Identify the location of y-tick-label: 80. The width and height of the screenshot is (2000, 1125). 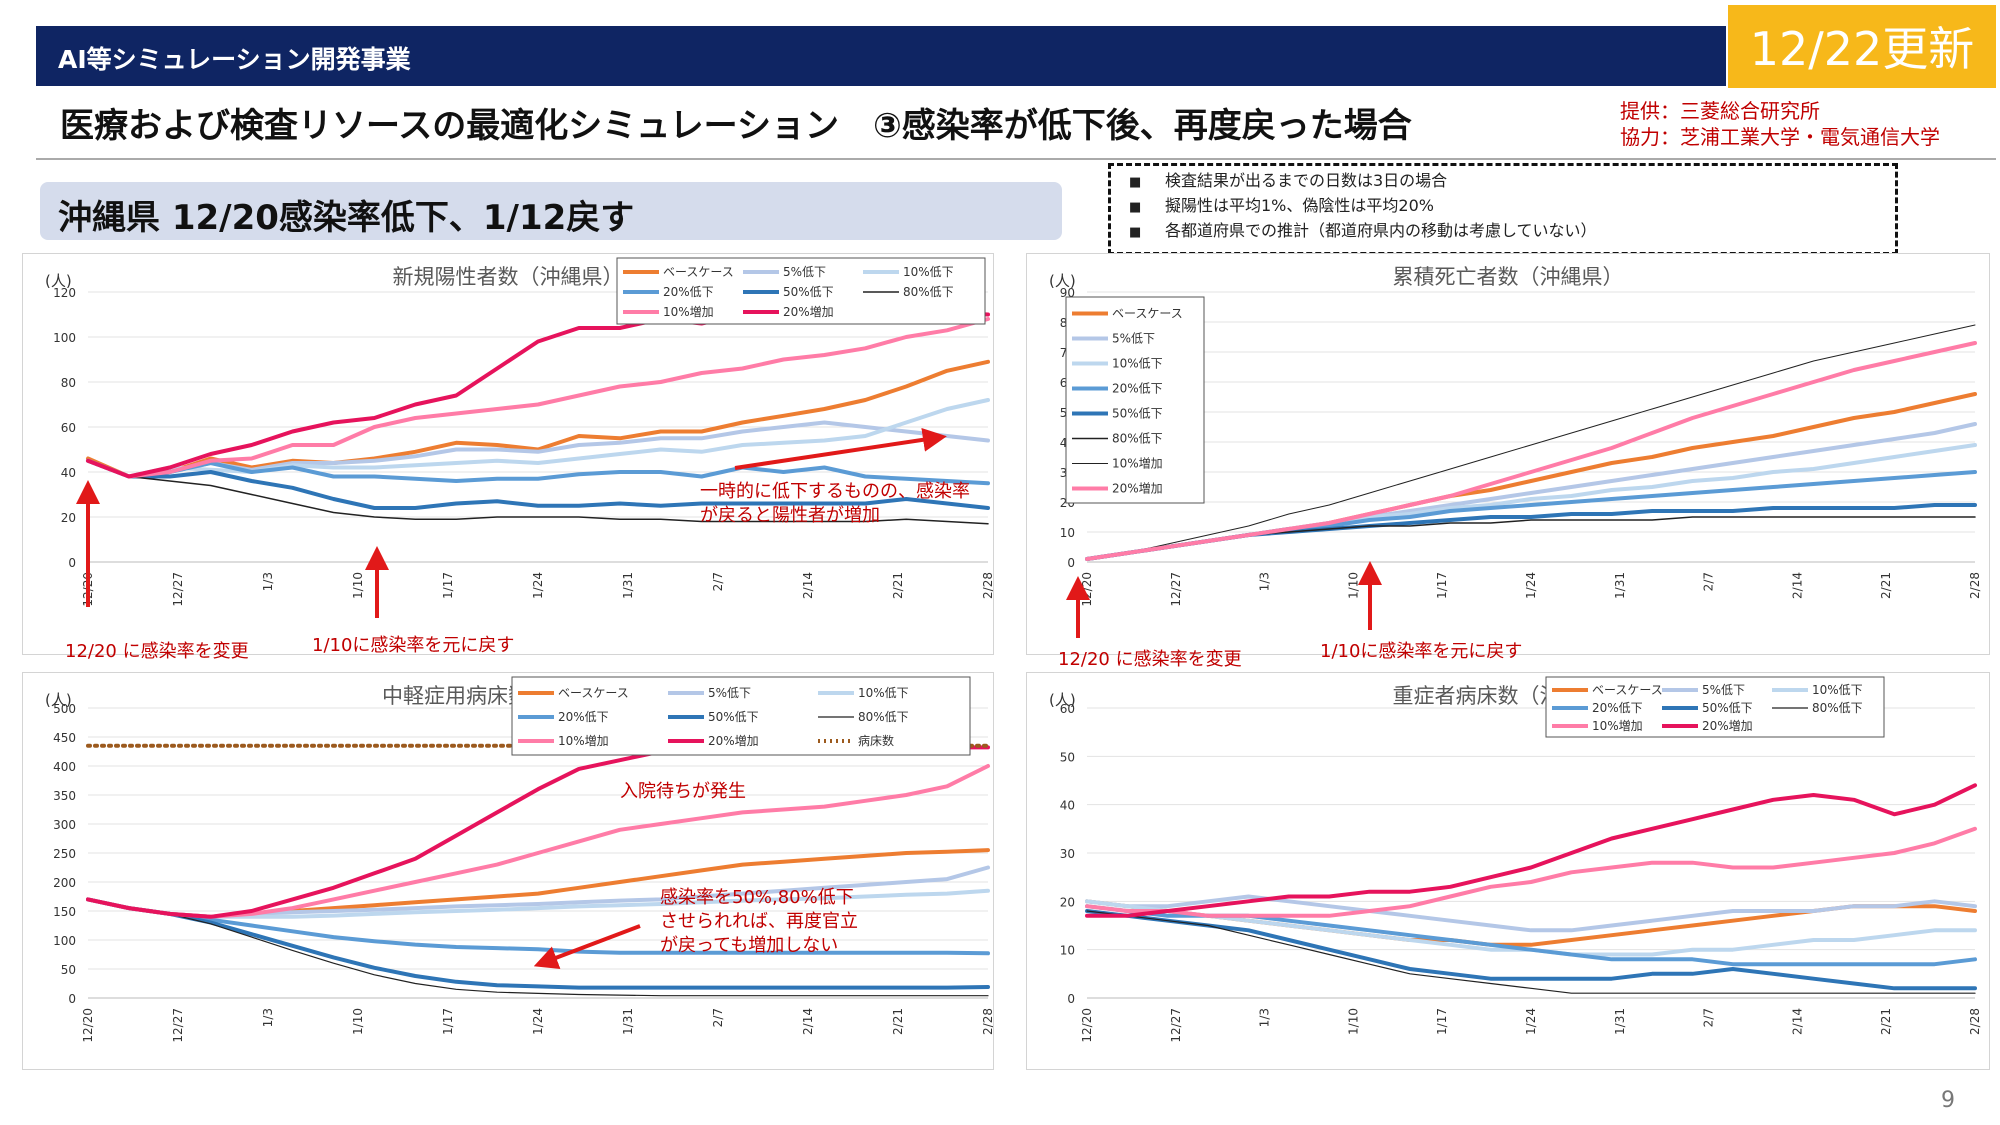
(68, 383).